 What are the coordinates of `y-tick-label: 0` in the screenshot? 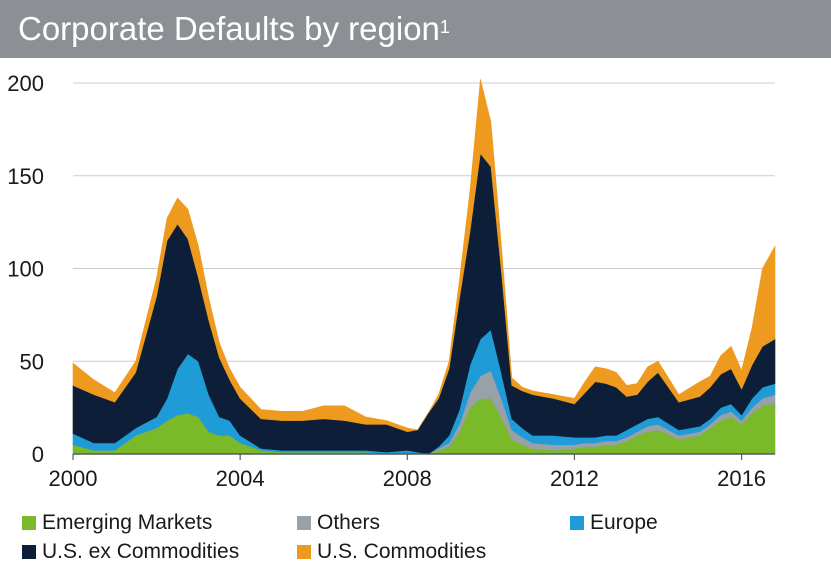 It's located at (38, 454).